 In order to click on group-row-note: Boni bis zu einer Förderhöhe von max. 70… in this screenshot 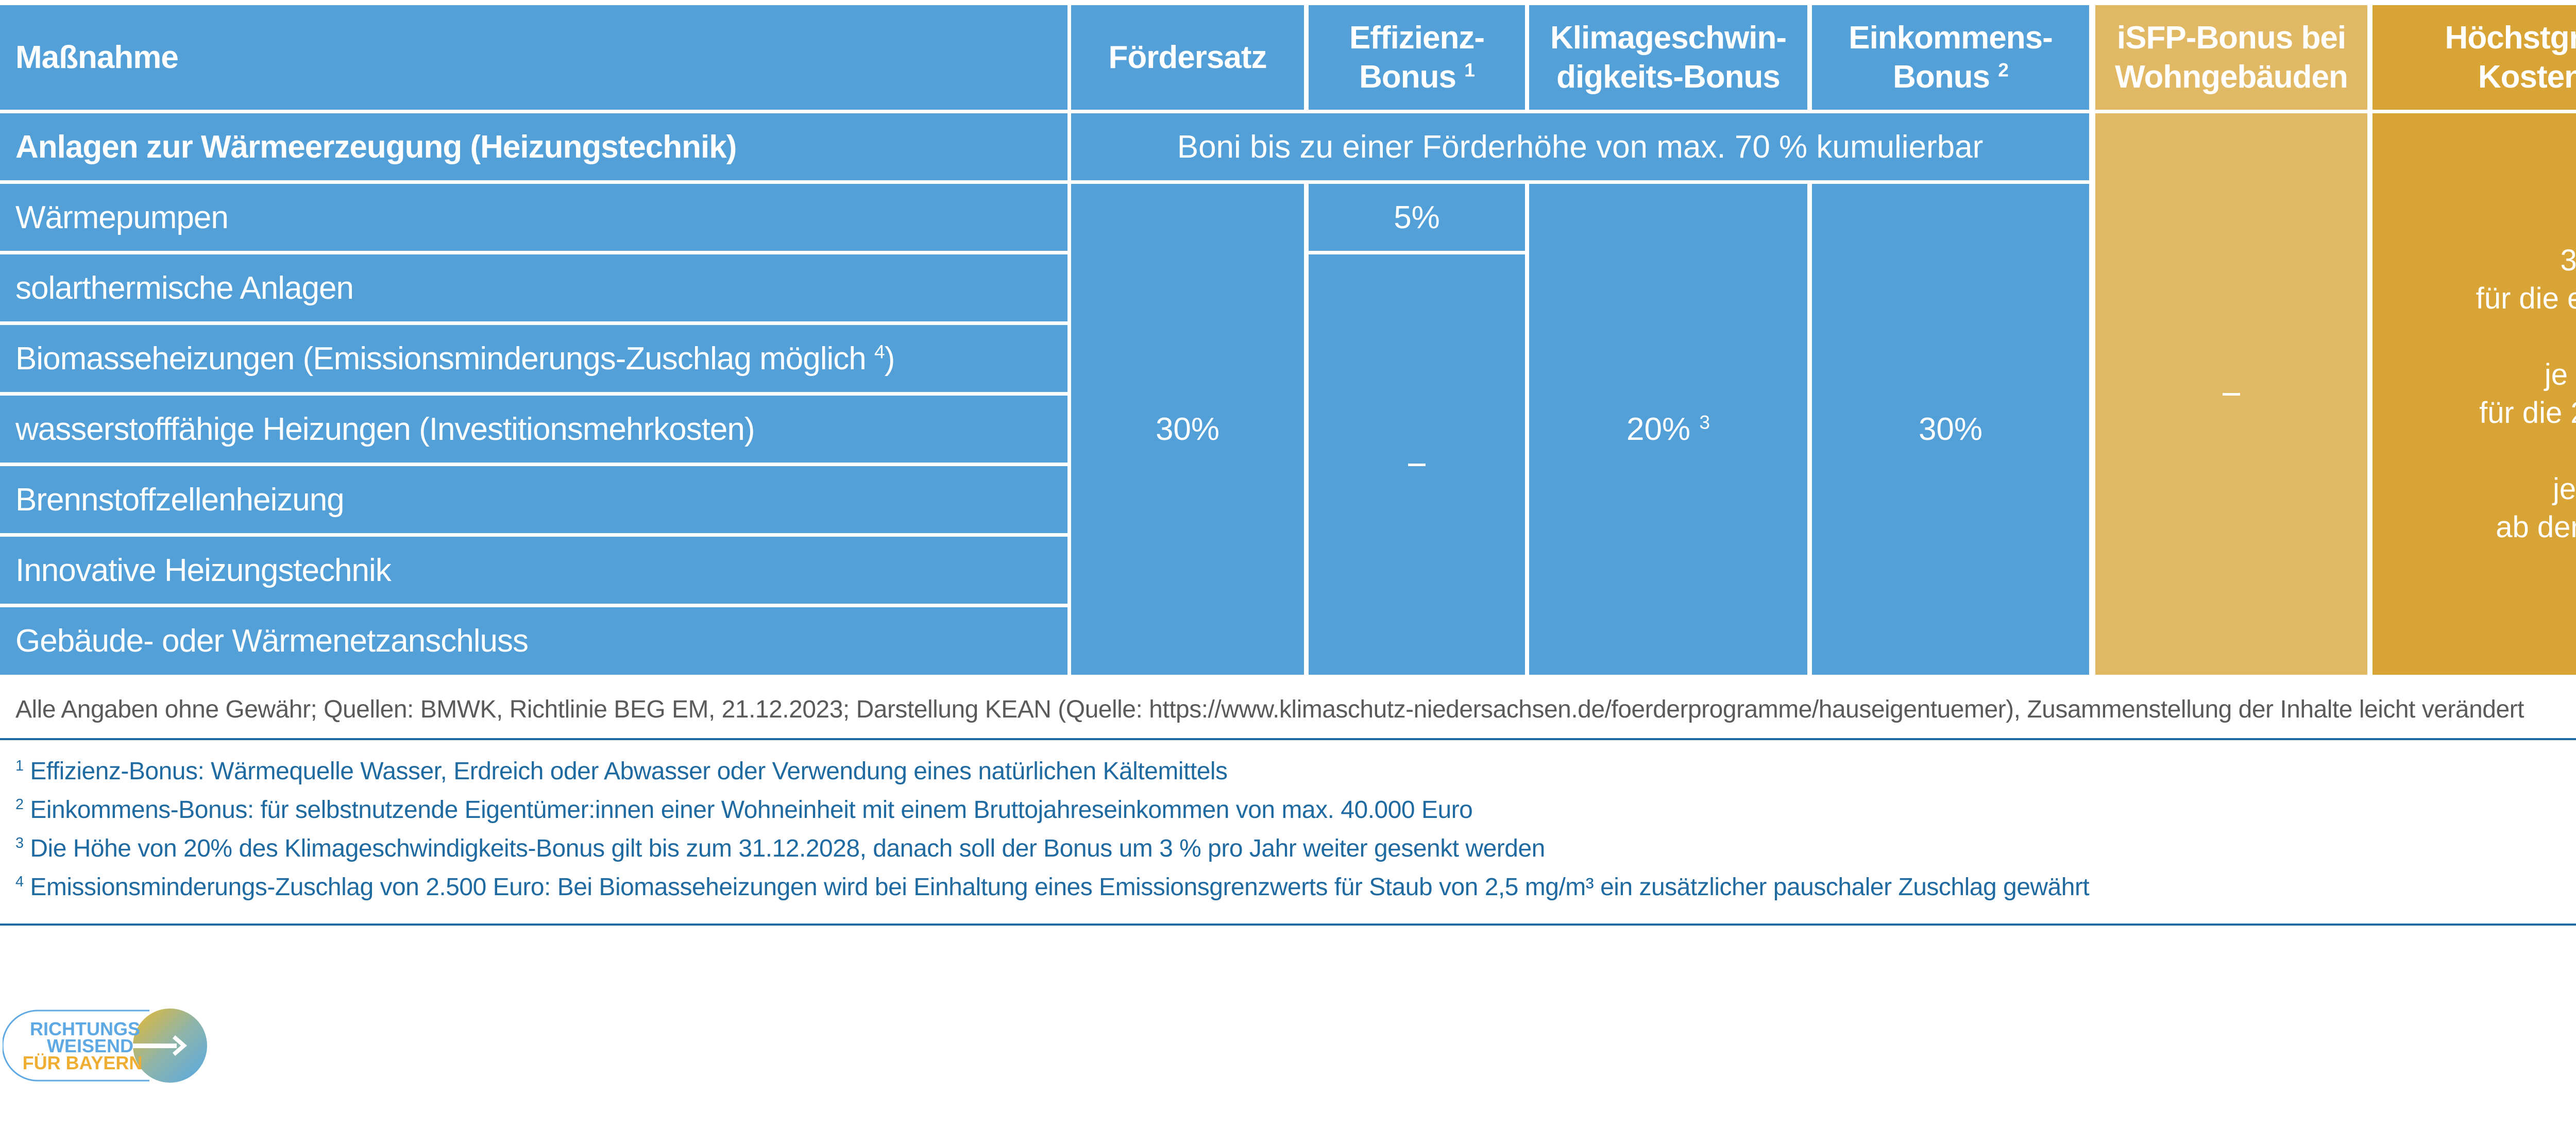, I will do `click(1580, 146)`.